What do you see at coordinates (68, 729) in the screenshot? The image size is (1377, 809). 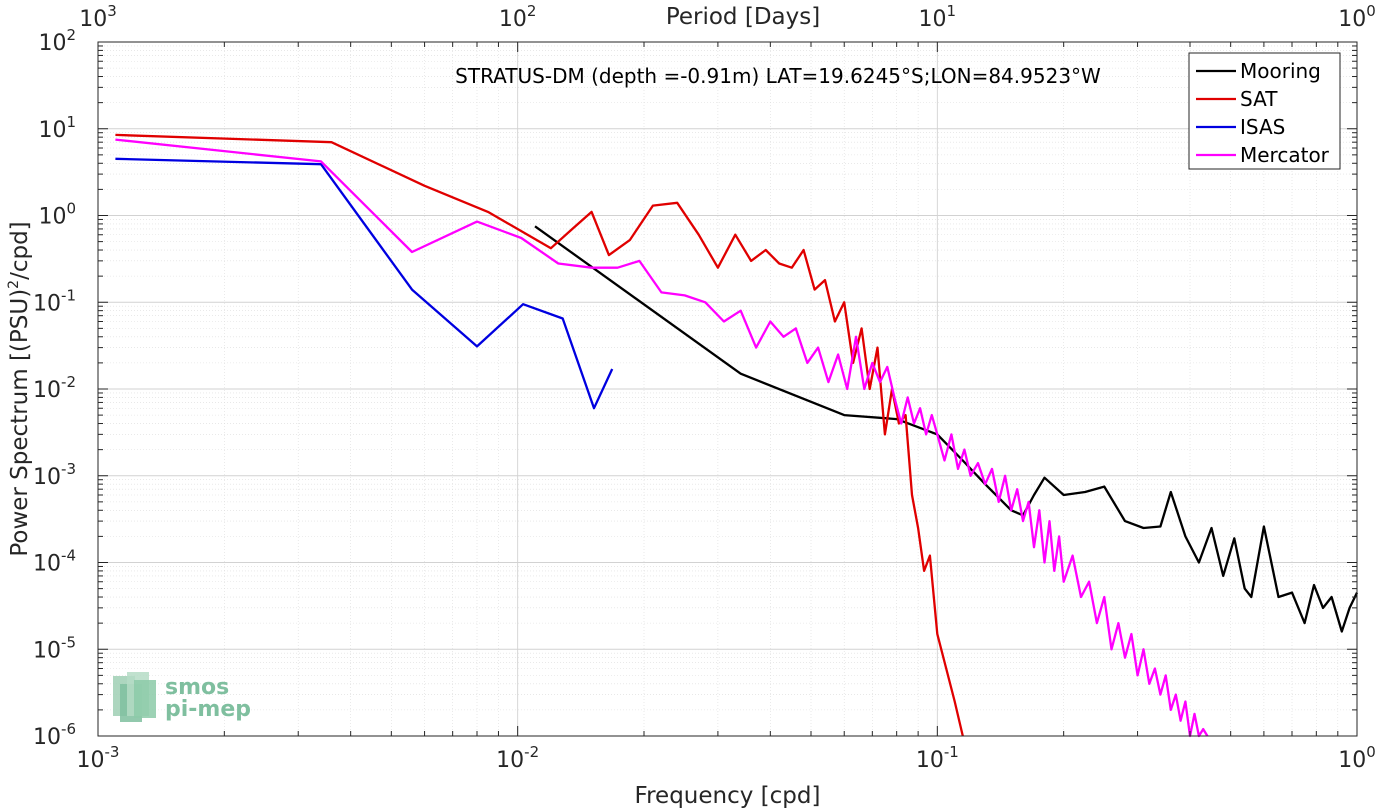 I see `y-tick-label-exp: -6` at bounding box center [68, 729].